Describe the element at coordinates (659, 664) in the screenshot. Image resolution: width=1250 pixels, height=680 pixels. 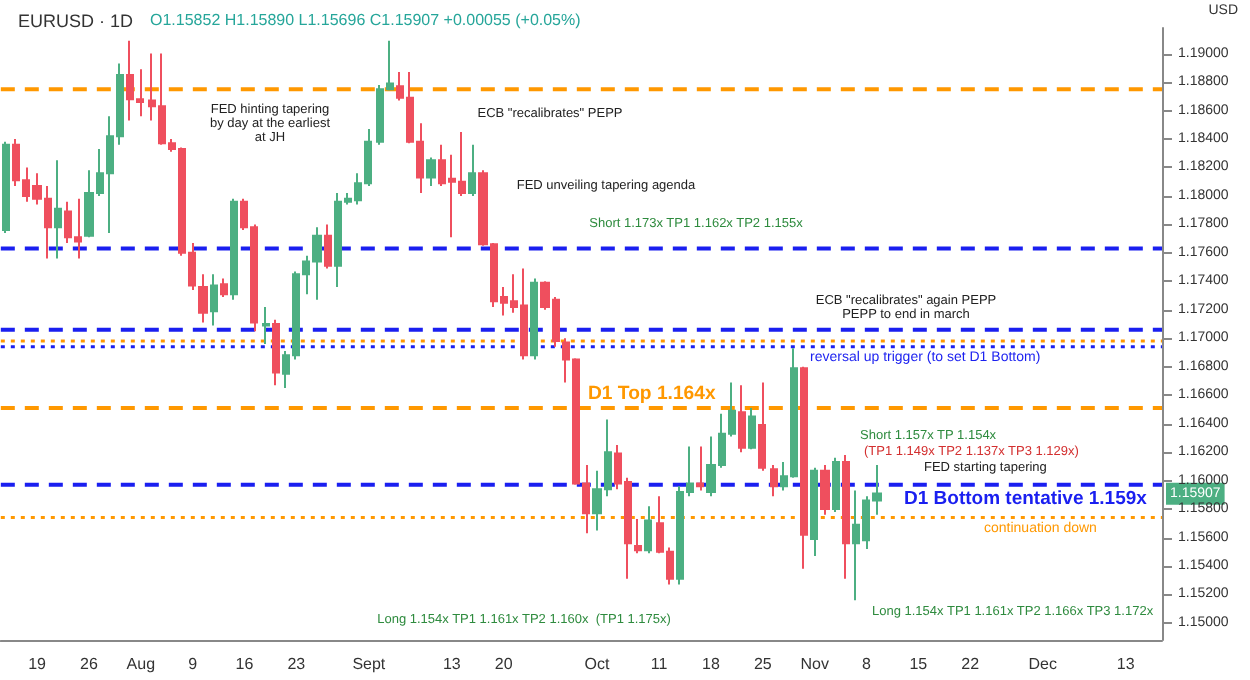
I see `x-tick-label: 11` at that location.